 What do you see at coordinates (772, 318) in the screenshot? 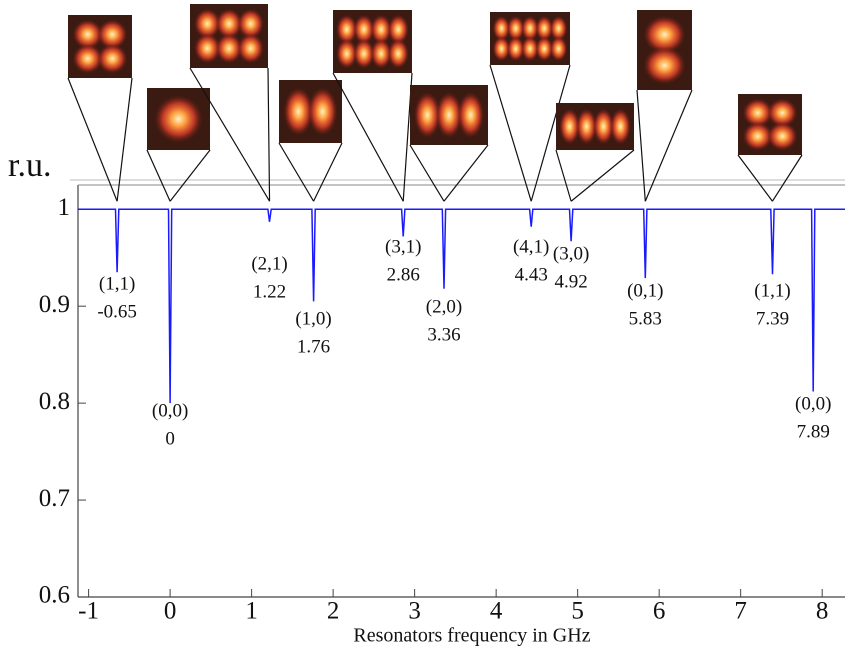
I see `freq-label: 7.39` at bounding box center [772, 318].